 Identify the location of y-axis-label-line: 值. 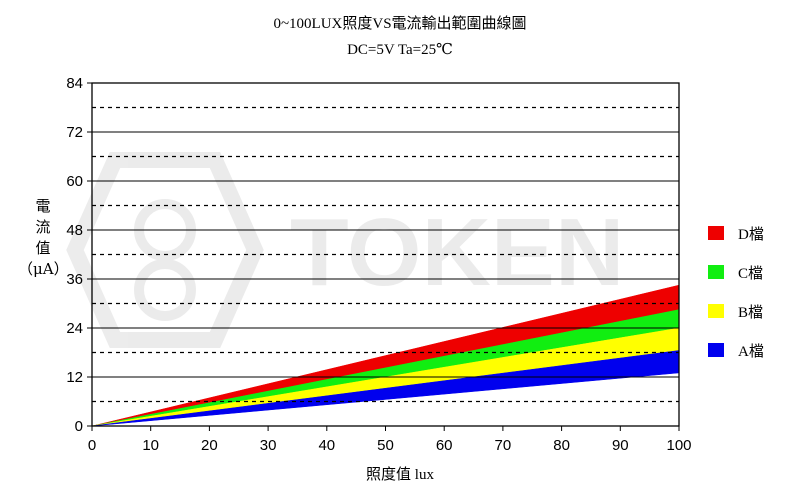
(43, 248).